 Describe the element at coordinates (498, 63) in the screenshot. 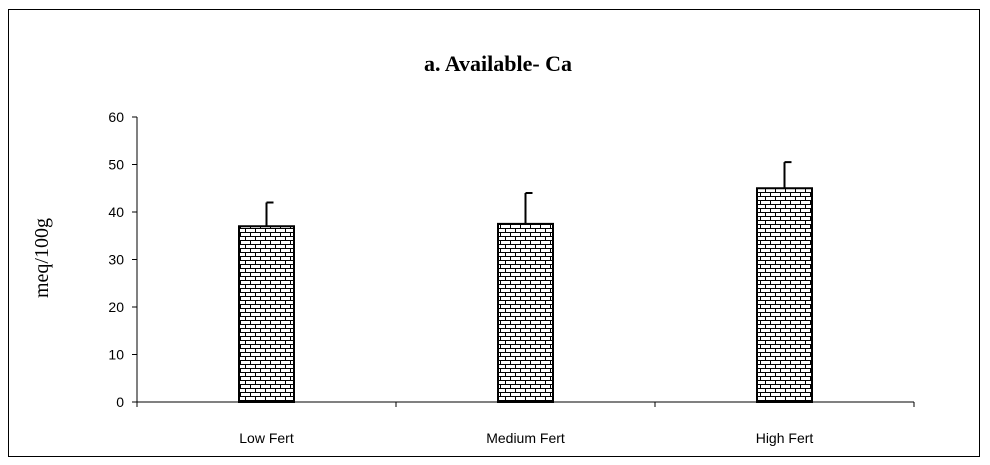

I see `chart-title: a. Available- Ca` at that location.